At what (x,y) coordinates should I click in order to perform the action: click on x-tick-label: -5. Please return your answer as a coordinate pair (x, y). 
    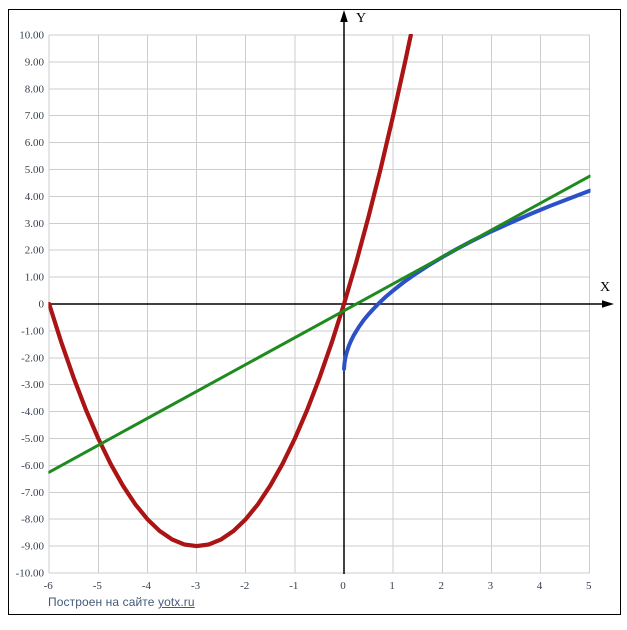
    Looking at the image, I should click on (98, 586).